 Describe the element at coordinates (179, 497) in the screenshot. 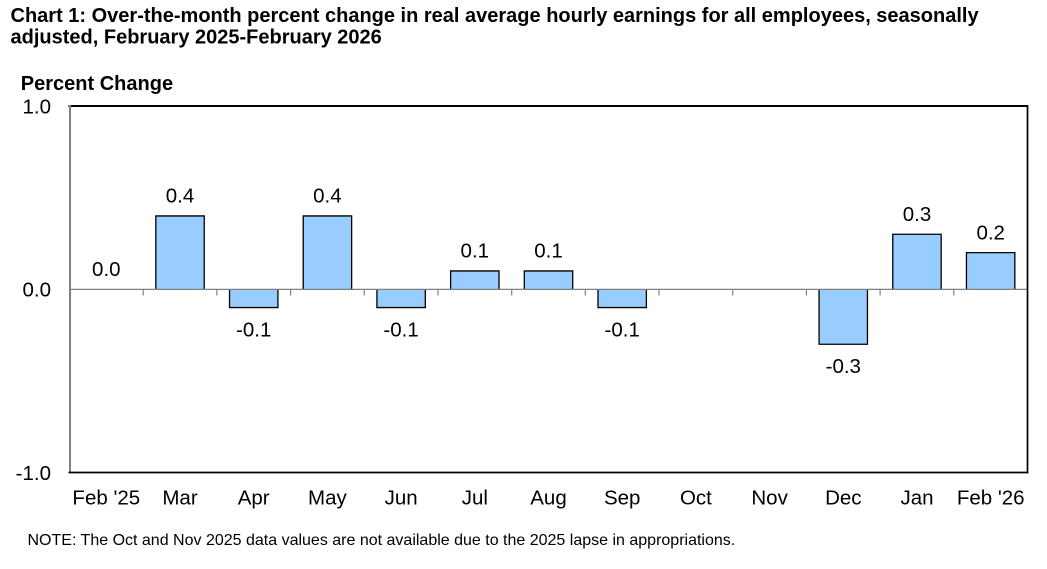

I see `svg-text: Mar` at that location.